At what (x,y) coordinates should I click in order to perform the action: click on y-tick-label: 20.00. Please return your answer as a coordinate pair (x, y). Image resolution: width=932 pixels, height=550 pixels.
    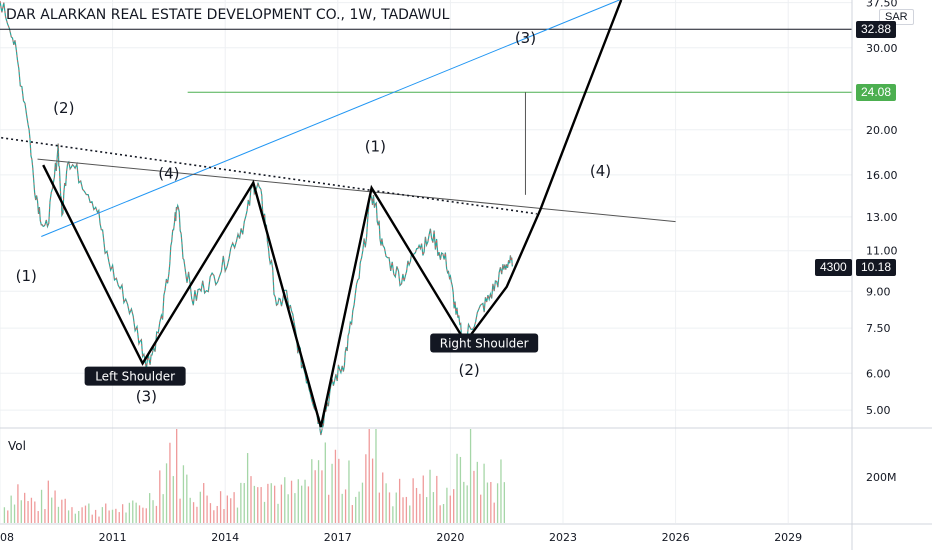
    Looking at the image, I should click on (882, 130).